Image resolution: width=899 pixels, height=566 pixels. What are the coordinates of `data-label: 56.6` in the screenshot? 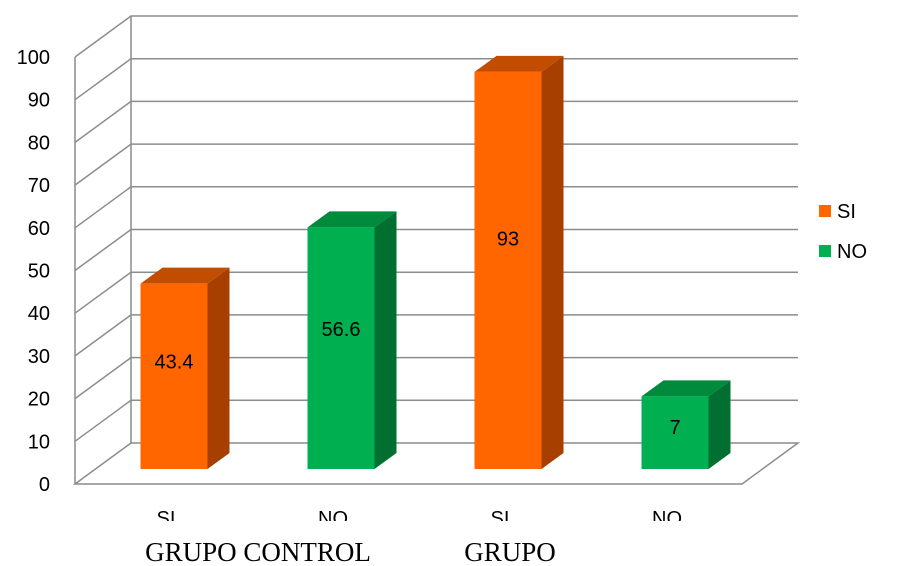 It's located at (341, 330).